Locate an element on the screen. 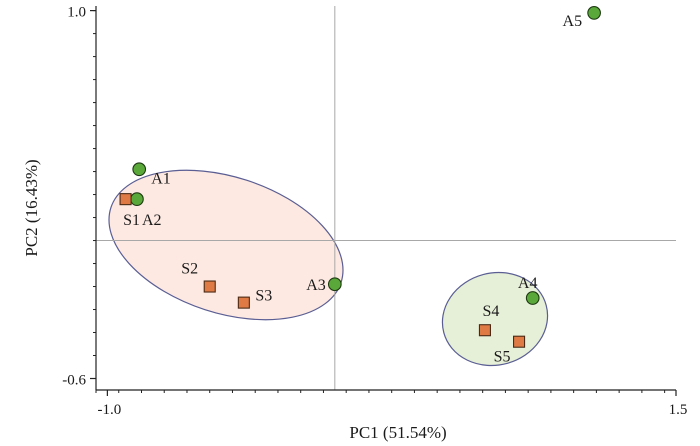 This screenshot has height=446, width=700. point-a1-label: A1 is located at coordinates (161, 178).